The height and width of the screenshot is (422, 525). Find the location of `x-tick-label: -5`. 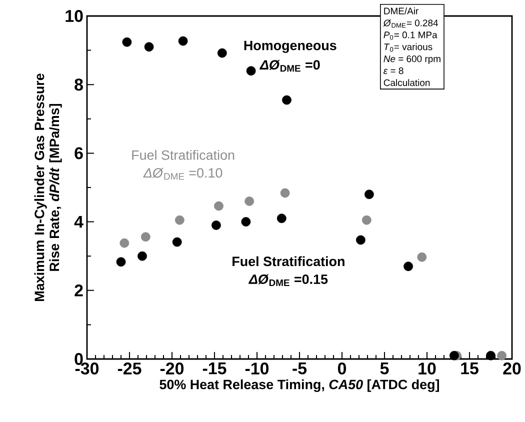

x-tick-label: -5 is located at coordinates (299, 368).